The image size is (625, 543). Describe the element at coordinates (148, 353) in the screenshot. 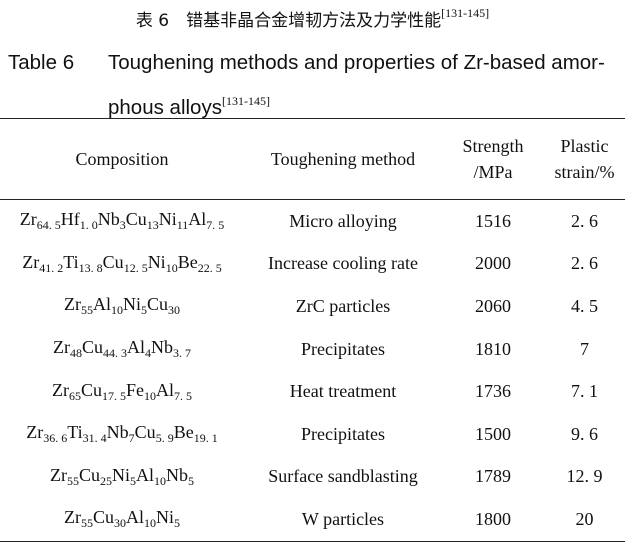

I see `element-subscript: 4` at that location.